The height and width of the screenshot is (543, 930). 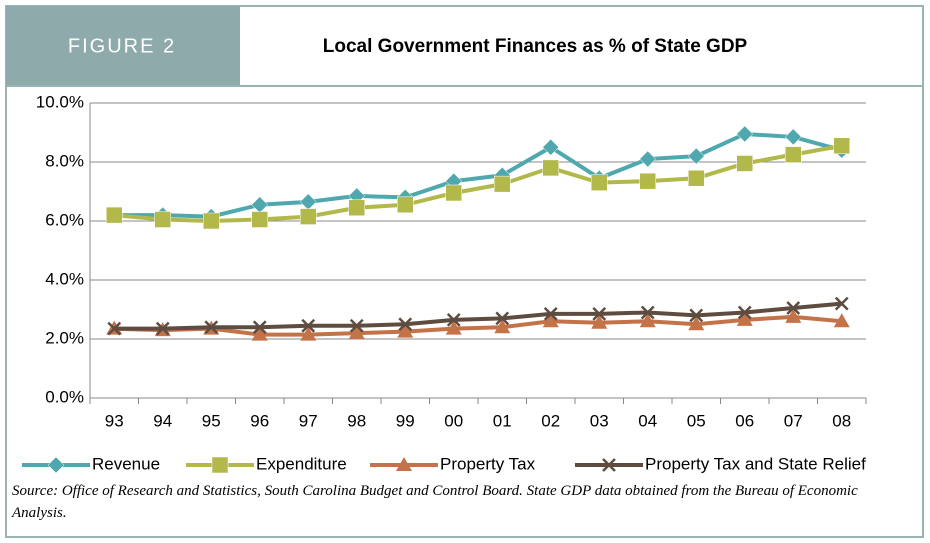 I want to click on x-tick-label: 01, so click(x=502, y=420).